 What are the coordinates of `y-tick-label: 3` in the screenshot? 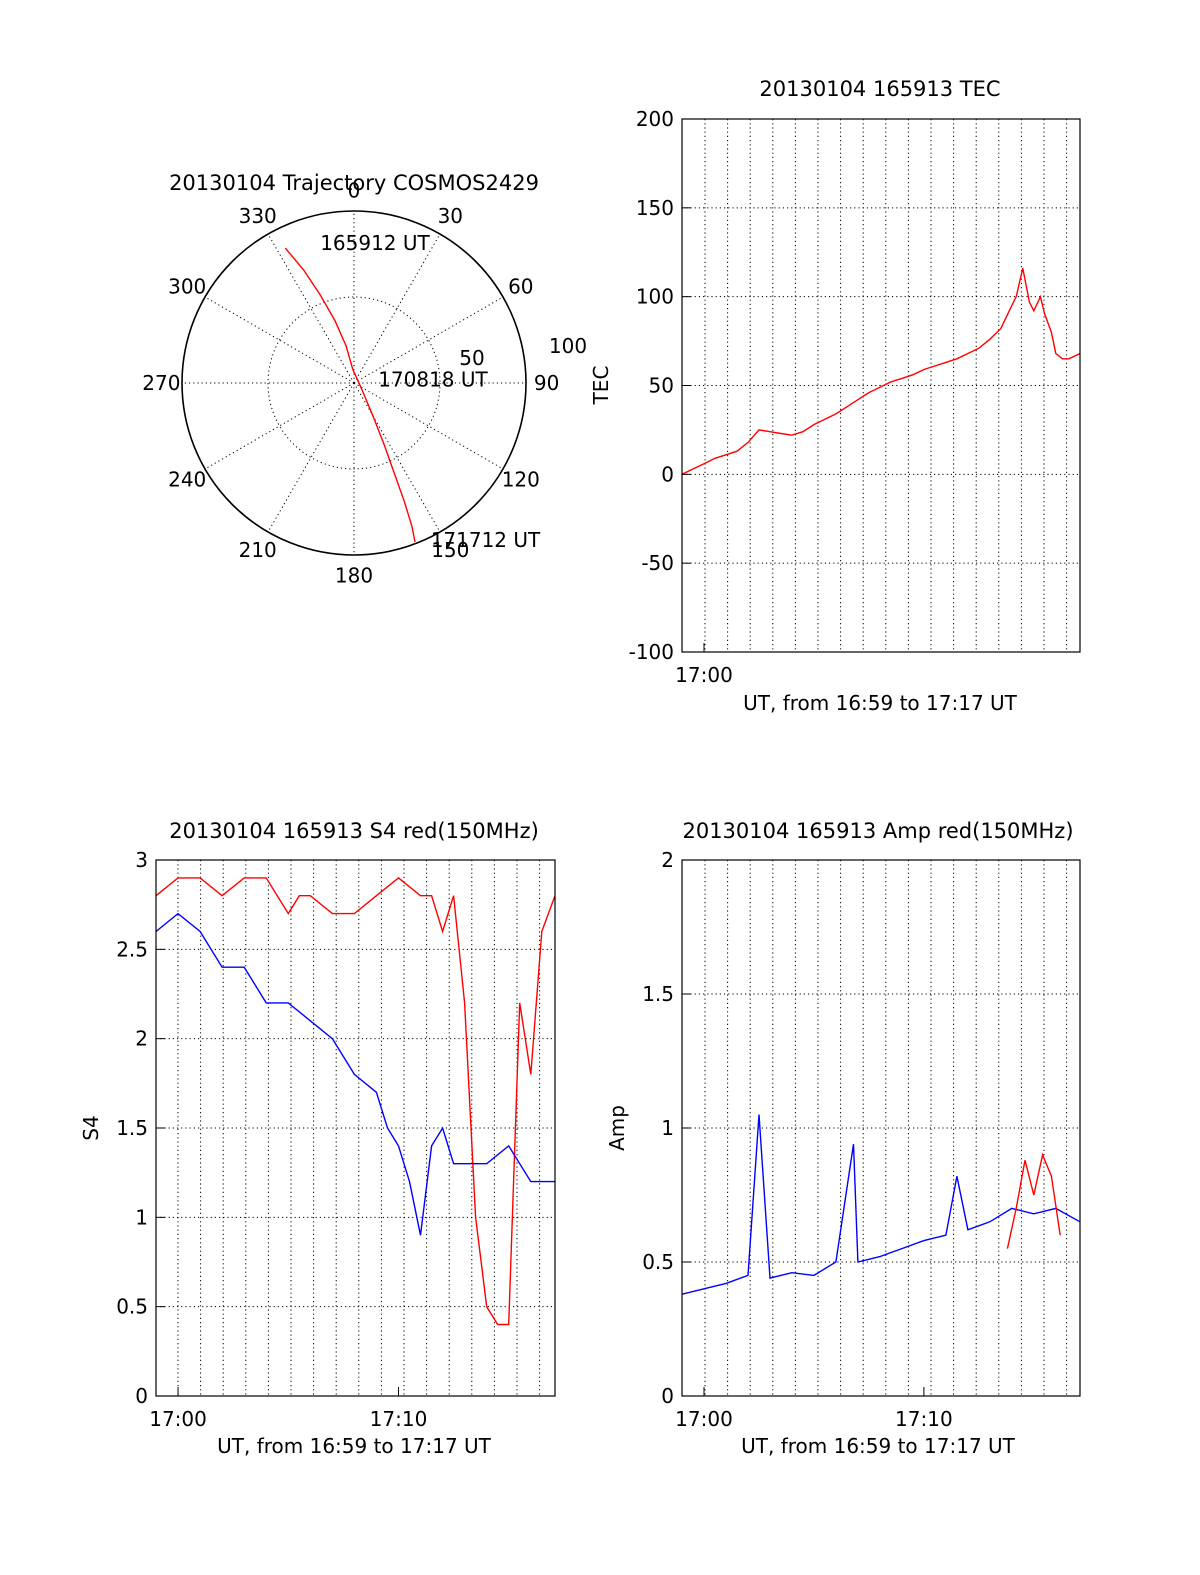 It's located at (141, 860).